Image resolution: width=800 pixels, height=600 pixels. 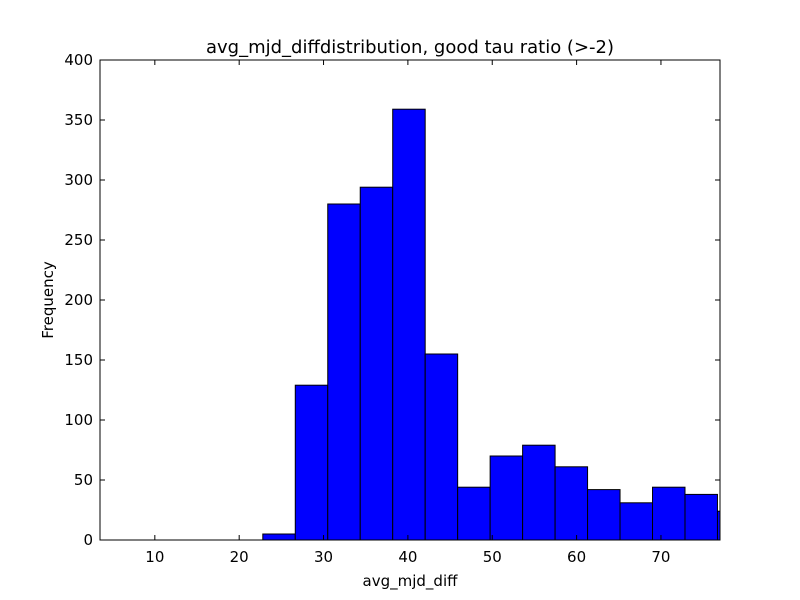 I want to click on y-tick-label: 250, so click(x=78, y=240).